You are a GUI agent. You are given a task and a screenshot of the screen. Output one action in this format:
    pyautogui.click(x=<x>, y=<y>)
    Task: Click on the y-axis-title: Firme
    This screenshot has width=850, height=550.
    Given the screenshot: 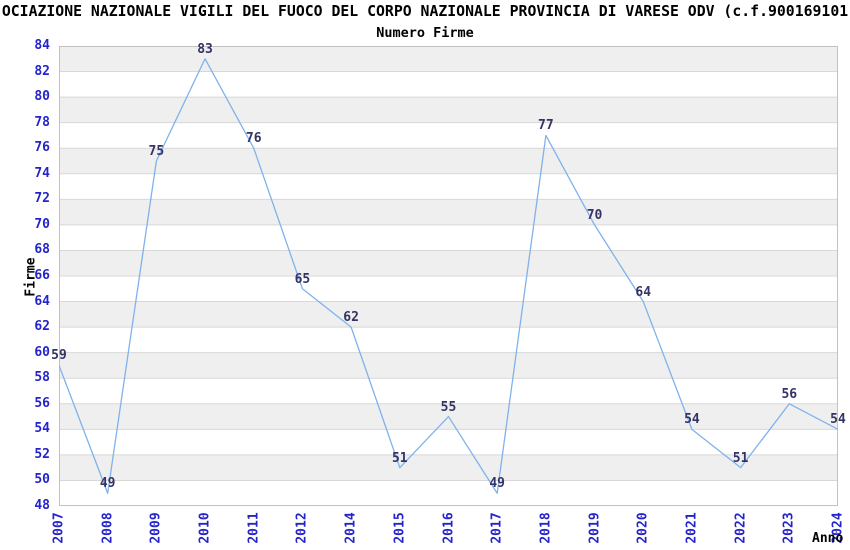 What is the action you would take?
    pyautogui.click(x=31, y=277)
    